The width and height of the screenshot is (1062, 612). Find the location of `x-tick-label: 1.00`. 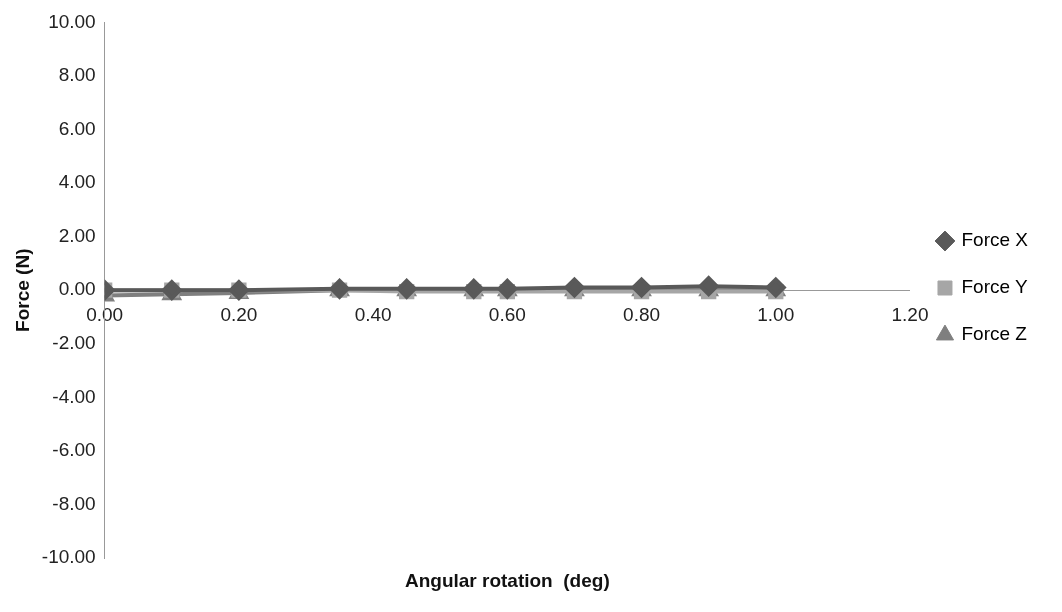

x-tick-label: 1.00 is located at coordinates (776, 314).